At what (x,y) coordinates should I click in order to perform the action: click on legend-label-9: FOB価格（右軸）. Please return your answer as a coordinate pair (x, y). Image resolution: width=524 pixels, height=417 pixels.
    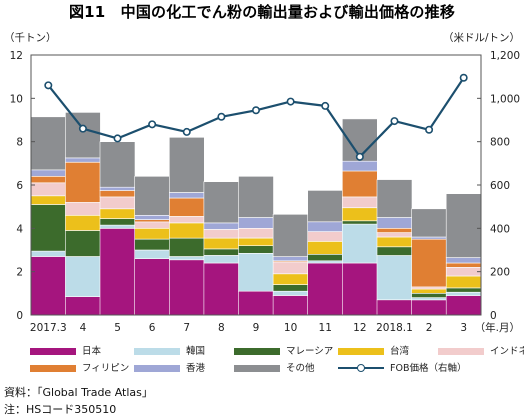
    Looking at the image, I should click on (428, 368).